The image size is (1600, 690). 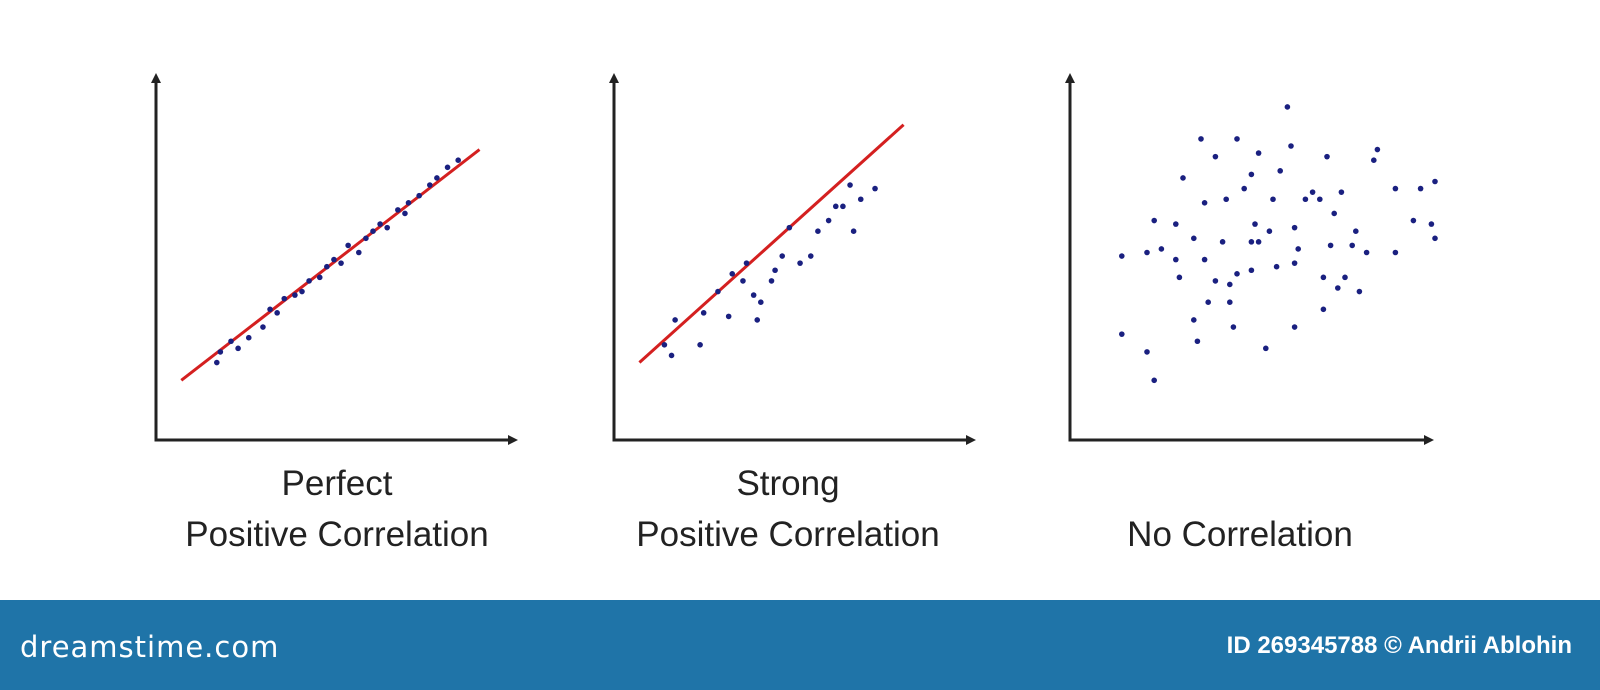 I want to click on strong-trend-line, so click(x=771, y=243).